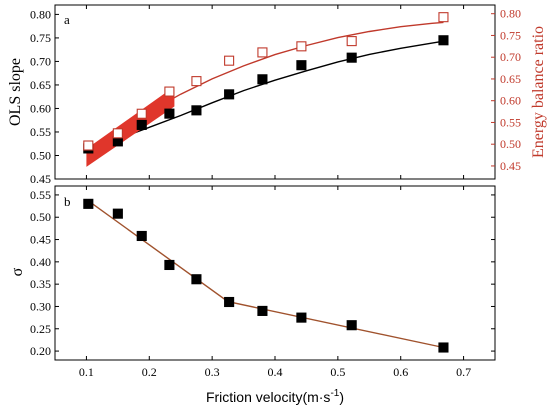 This screenshot has width=550, height=415. Describe the element at coordinates (275, 372) in the screenshot. I see `x-tick-label: 0.4` at that location.